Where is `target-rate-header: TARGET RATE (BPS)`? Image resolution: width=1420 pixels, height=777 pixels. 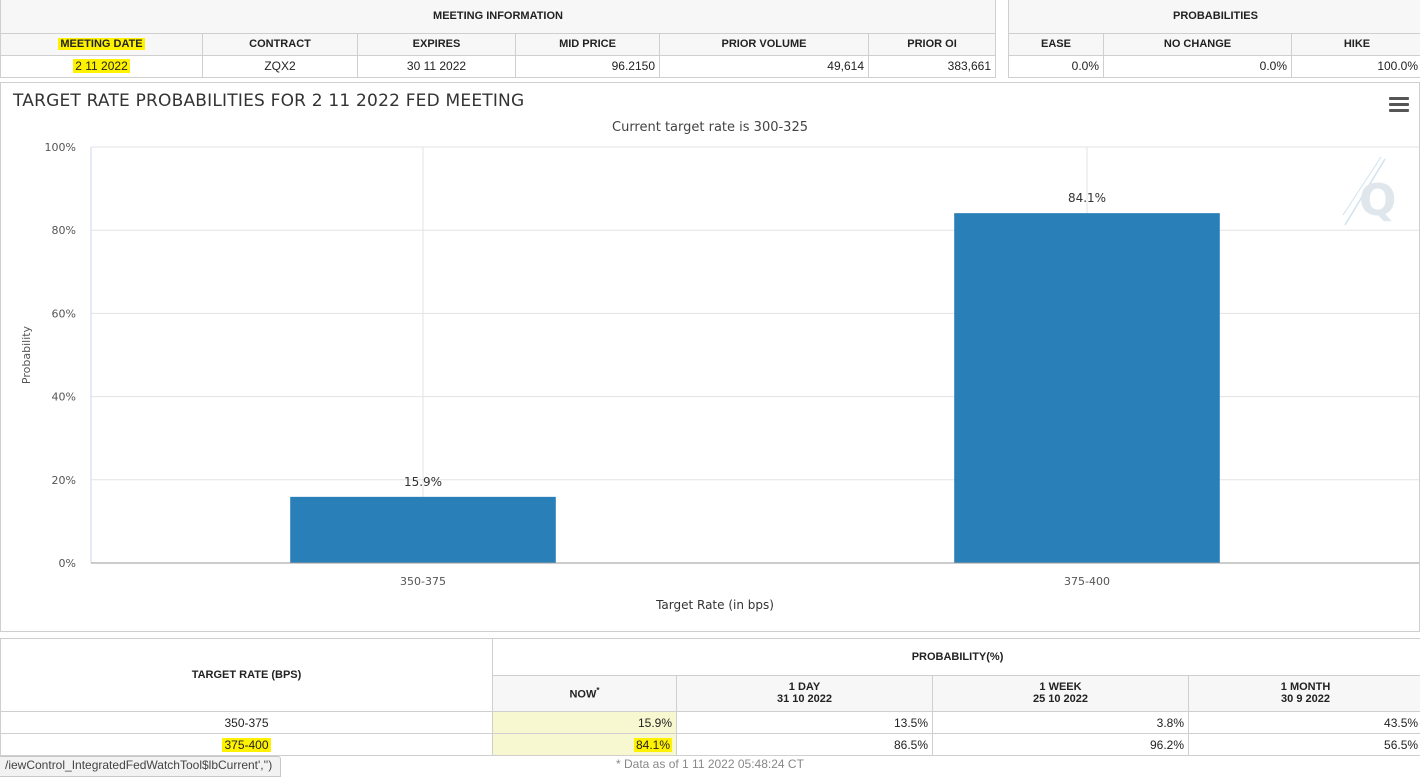
target-rate-header: TARGET RATE (BPS) is located at coordinates (247, 675).